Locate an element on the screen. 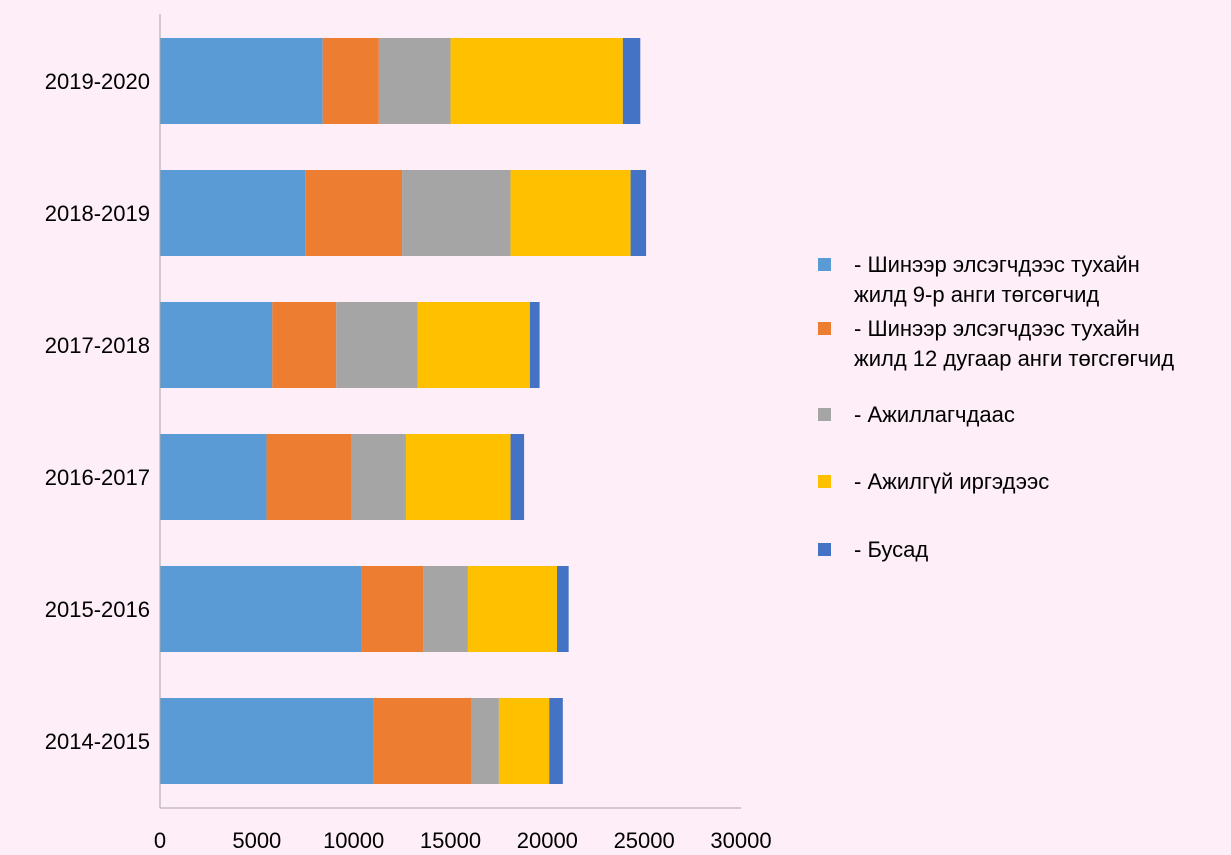 This screenshot has height=855, width=1231. y-tick-label: 2015-2016 is located at coordinates (97, 609).